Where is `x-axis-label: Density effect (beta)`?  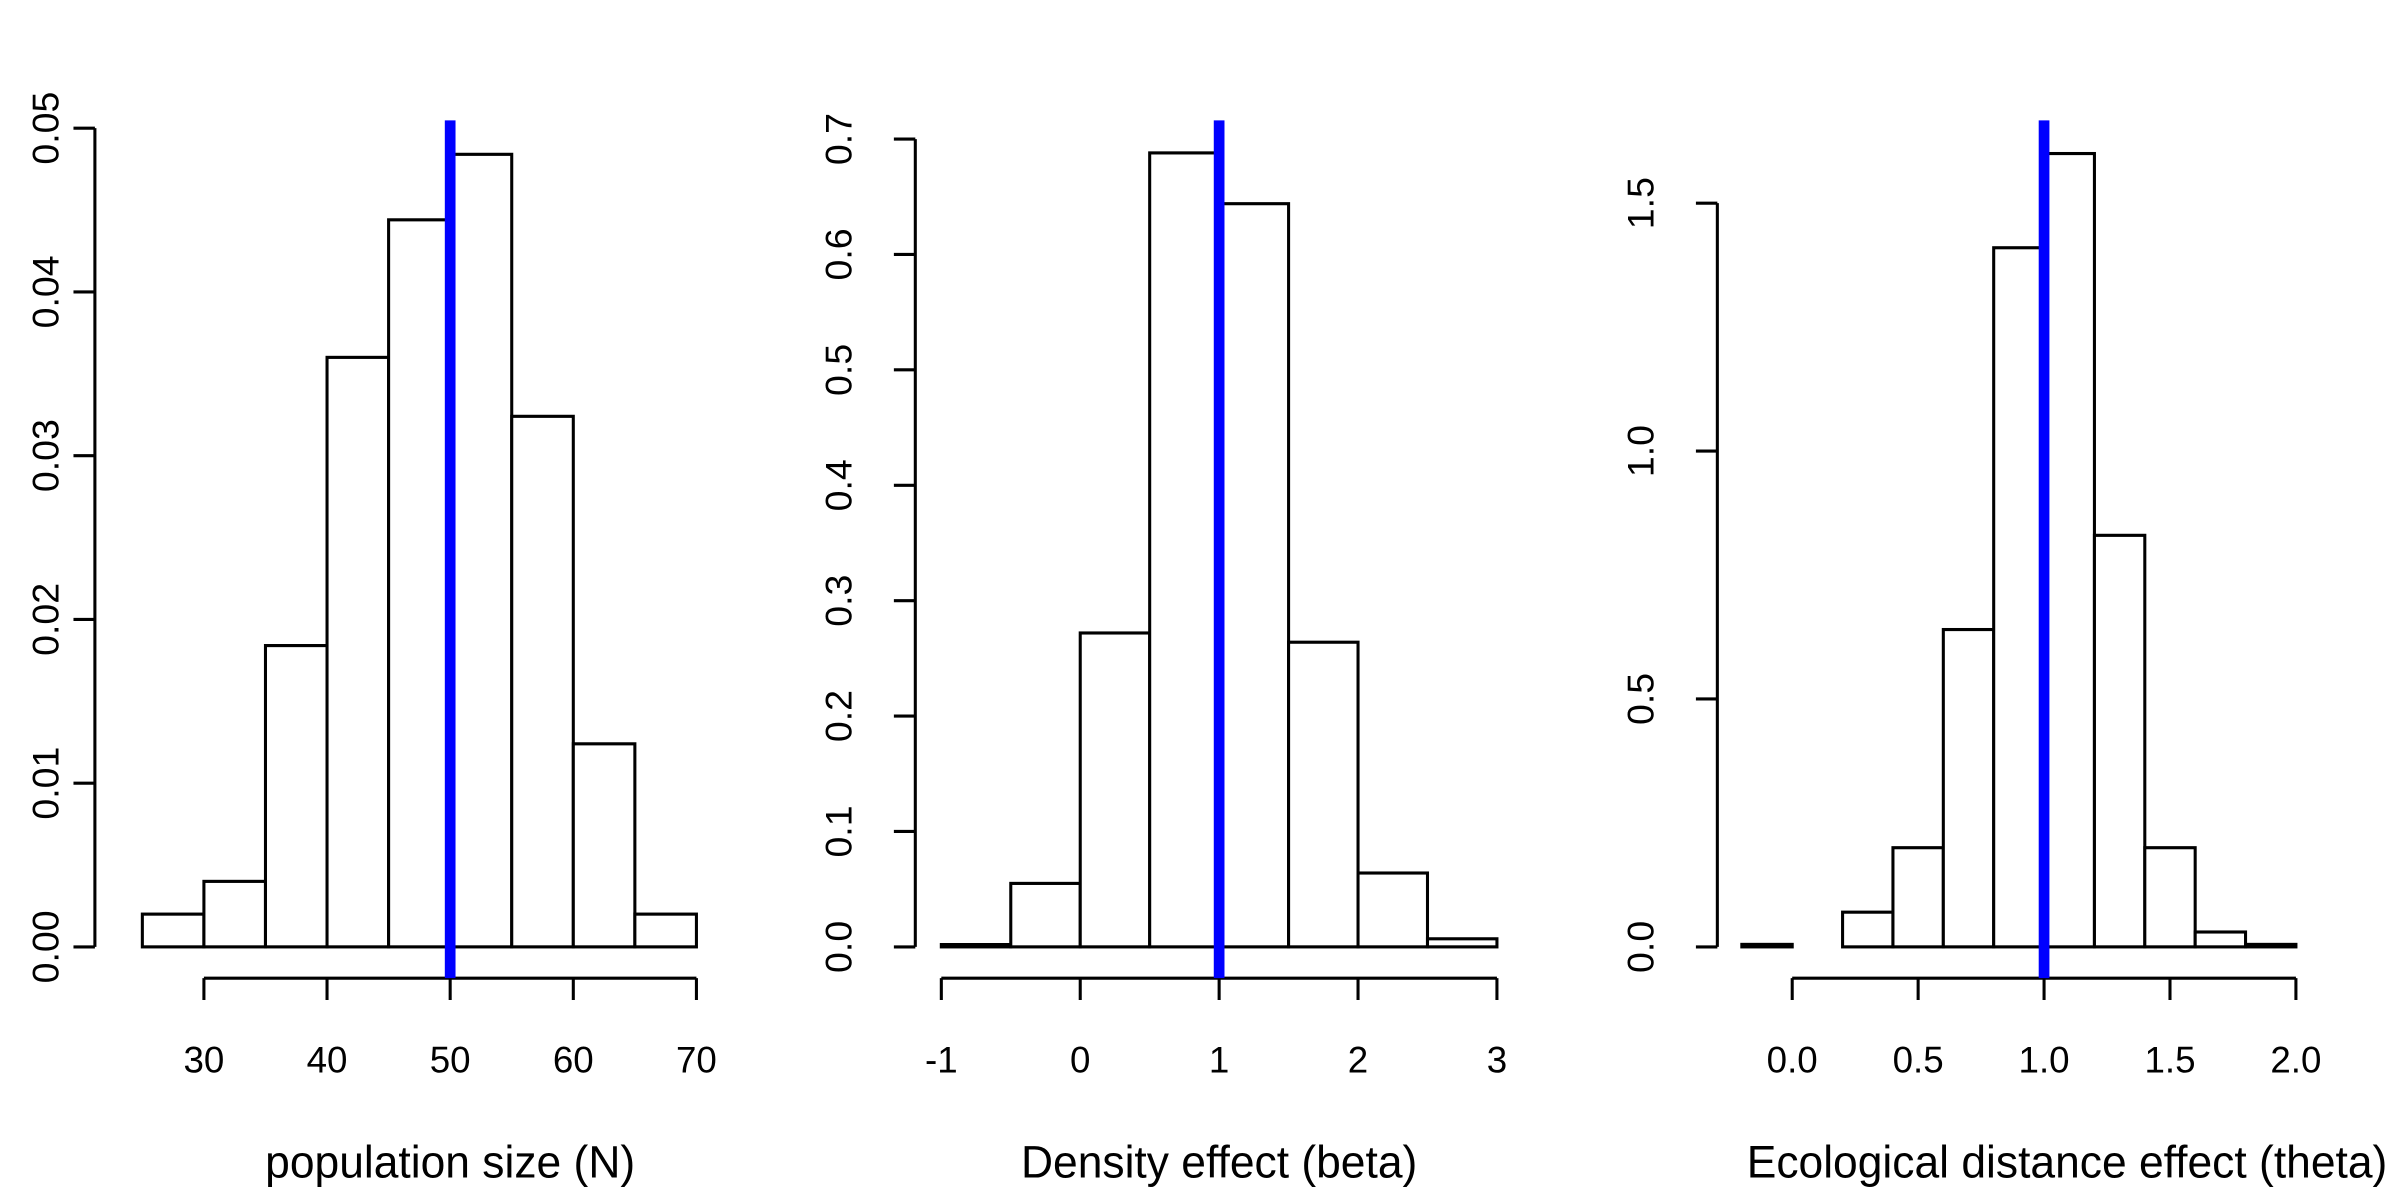
x-axis-label: Density effect (beta) is located at coordinates (1219, 1162).